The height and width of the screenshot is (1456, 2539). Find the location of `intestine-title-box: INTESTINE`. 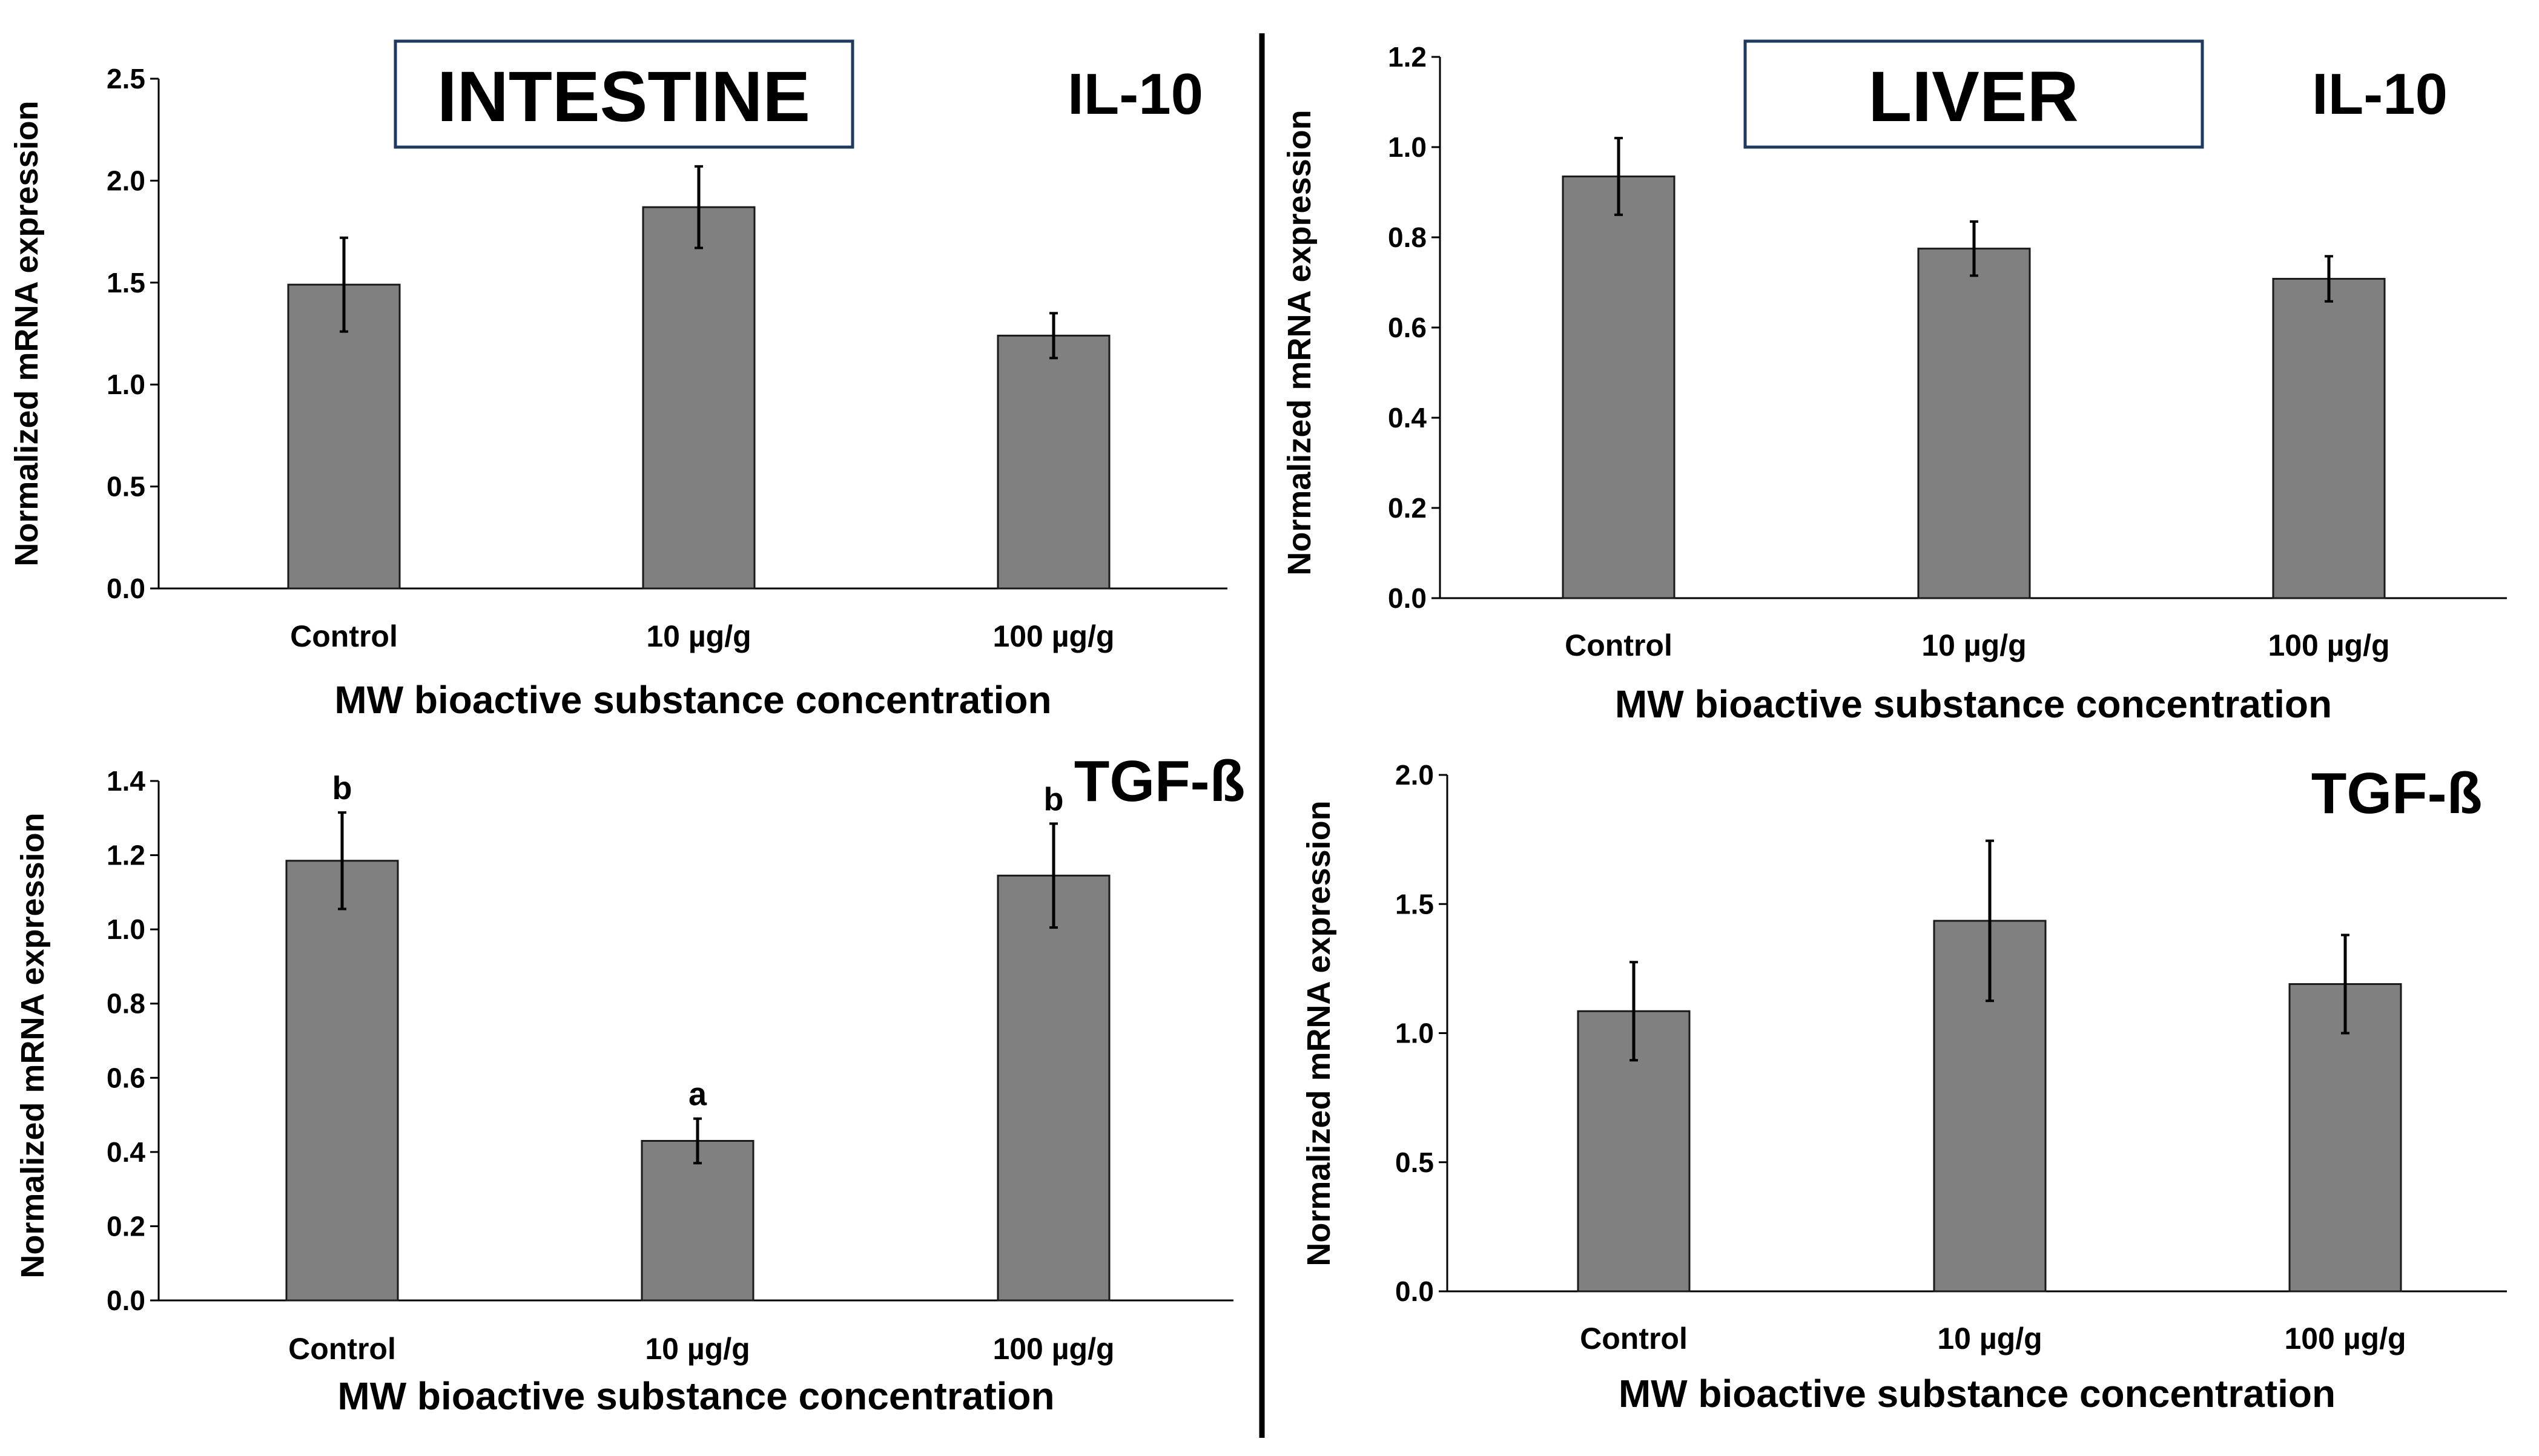

intestine-title-box: INTESTINE is located at coordinates (624, 94).